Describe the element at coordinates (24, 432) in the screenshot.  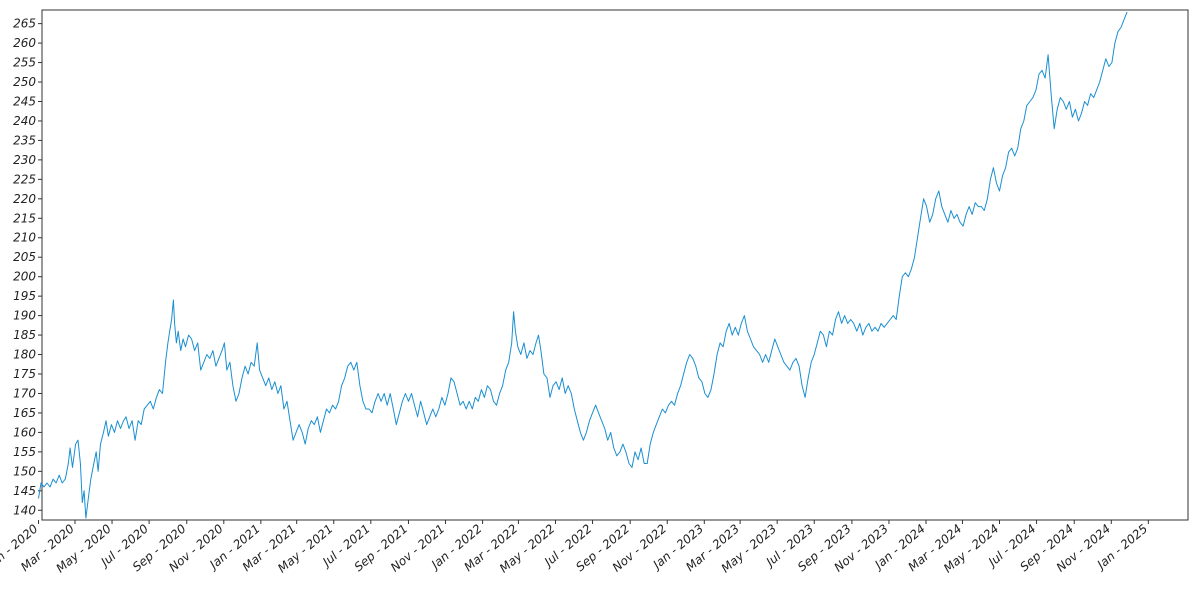
I see `y-tick-label: 160` at that location.